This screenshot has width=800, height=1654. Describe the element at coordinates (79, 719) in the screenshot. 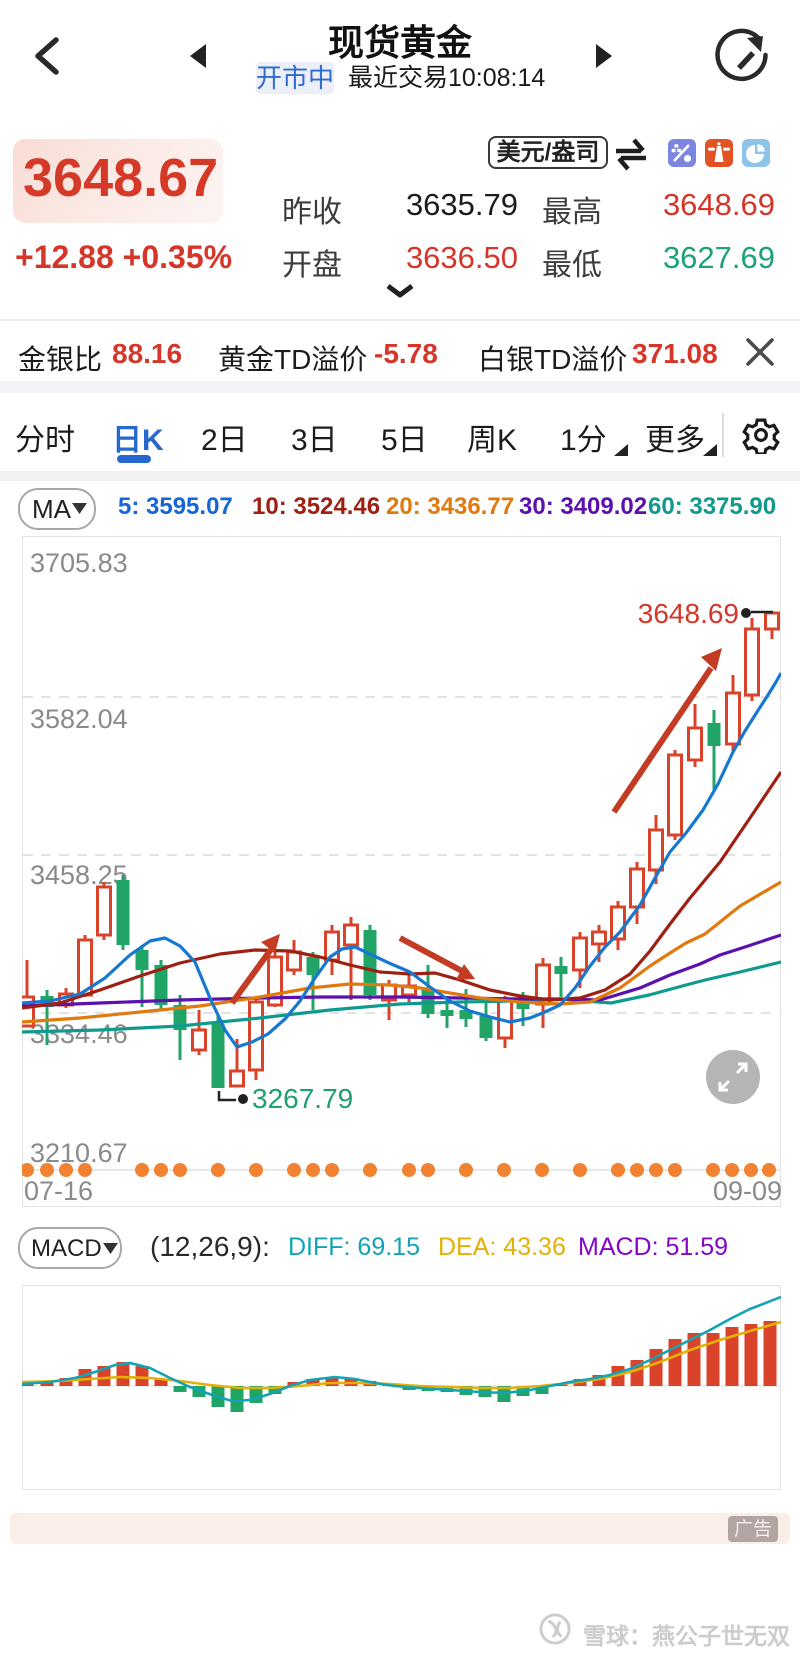

I see `svg-text: 3582.04` at that location.